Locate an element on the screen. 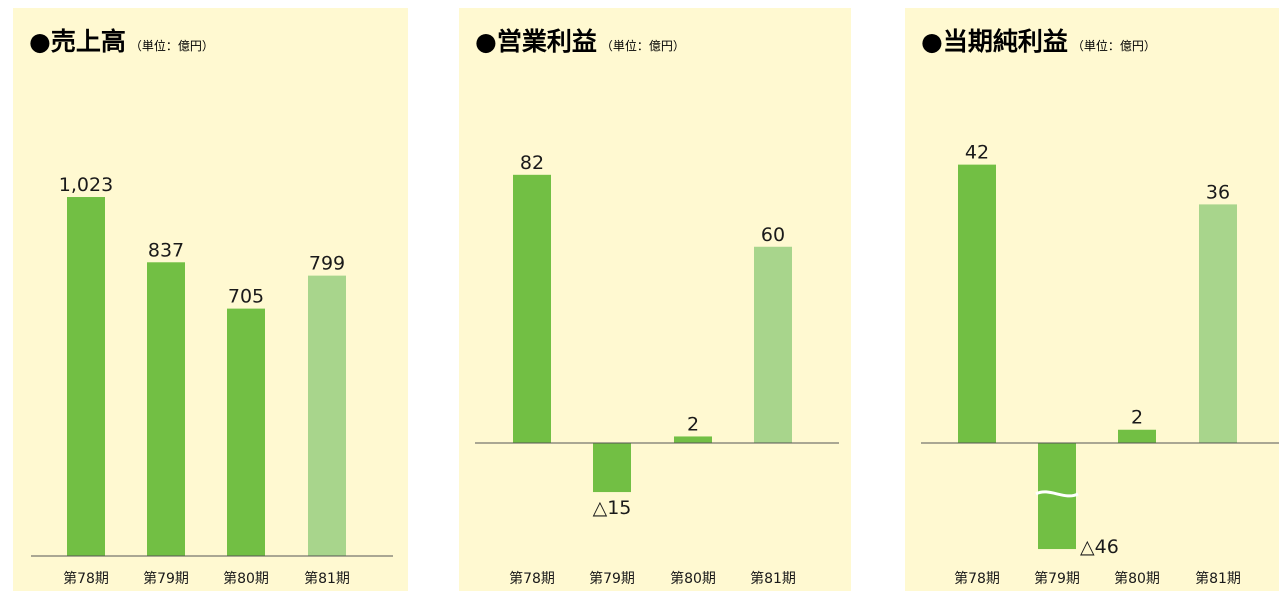 This screenshot has height=591, width=1279. axis-break-mark is located at coordinates (1057, 494).